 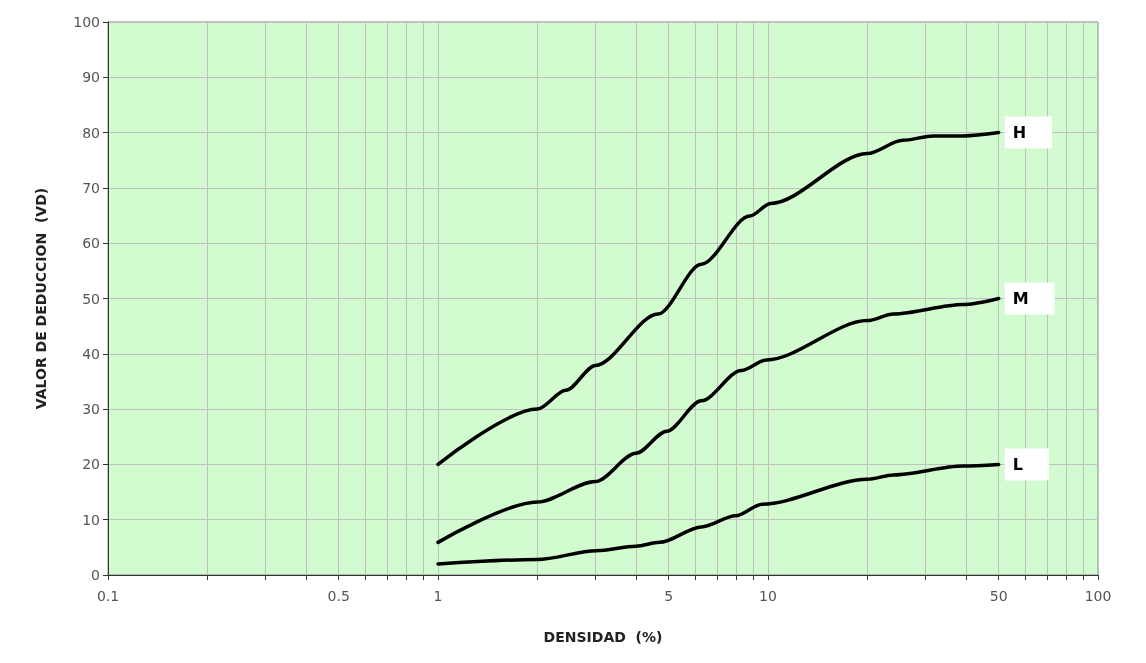 I want to click on y-tick-label: 40, so click(x=91, y=353).